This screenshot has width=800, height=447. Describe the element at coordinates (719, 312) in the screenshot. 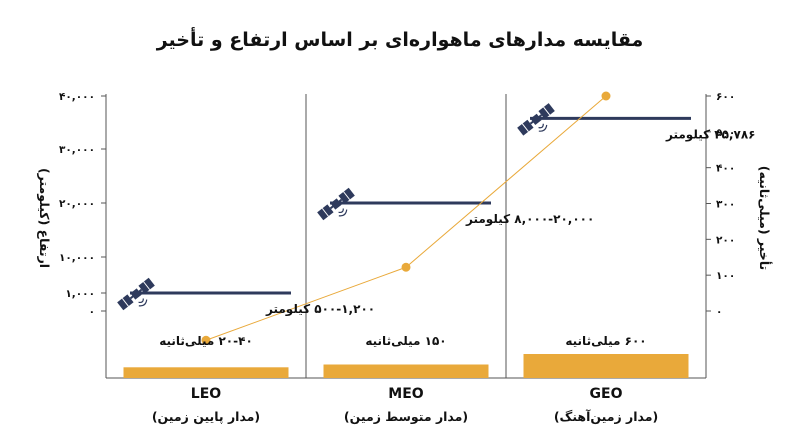

I see `right-tick-label: ۰` at that location.